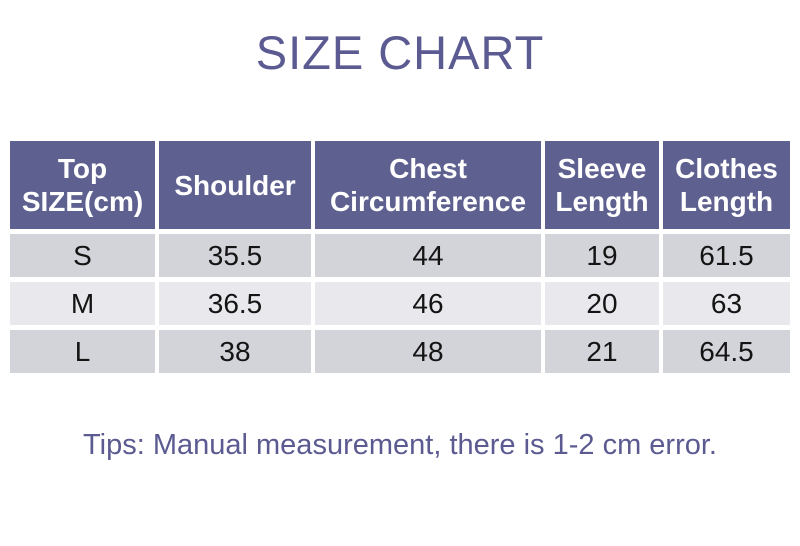 The height and width of the screenshot is (546, 800). What do you see at coordinates (82, 352) in the screenshot?
I see `size-cell-l: L` at bounding box center [82, 352].